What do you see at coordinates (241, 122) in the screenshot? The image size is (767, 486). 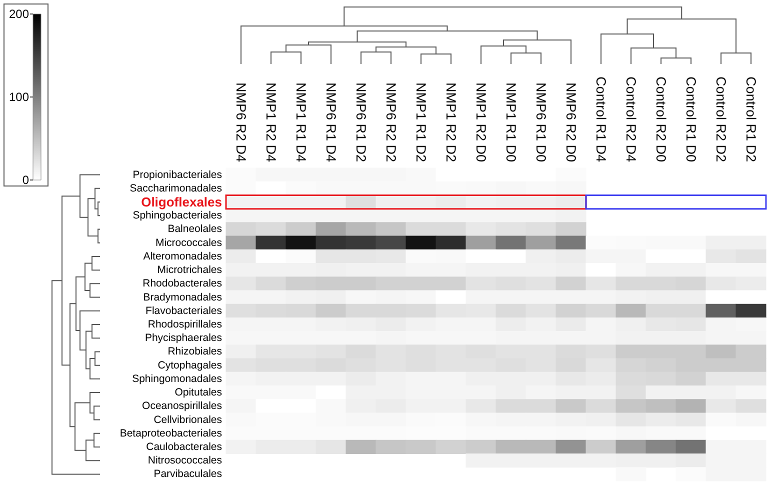 I see `x-tick-label: NMP6 R2 D4` at bounding box center [241, 122].